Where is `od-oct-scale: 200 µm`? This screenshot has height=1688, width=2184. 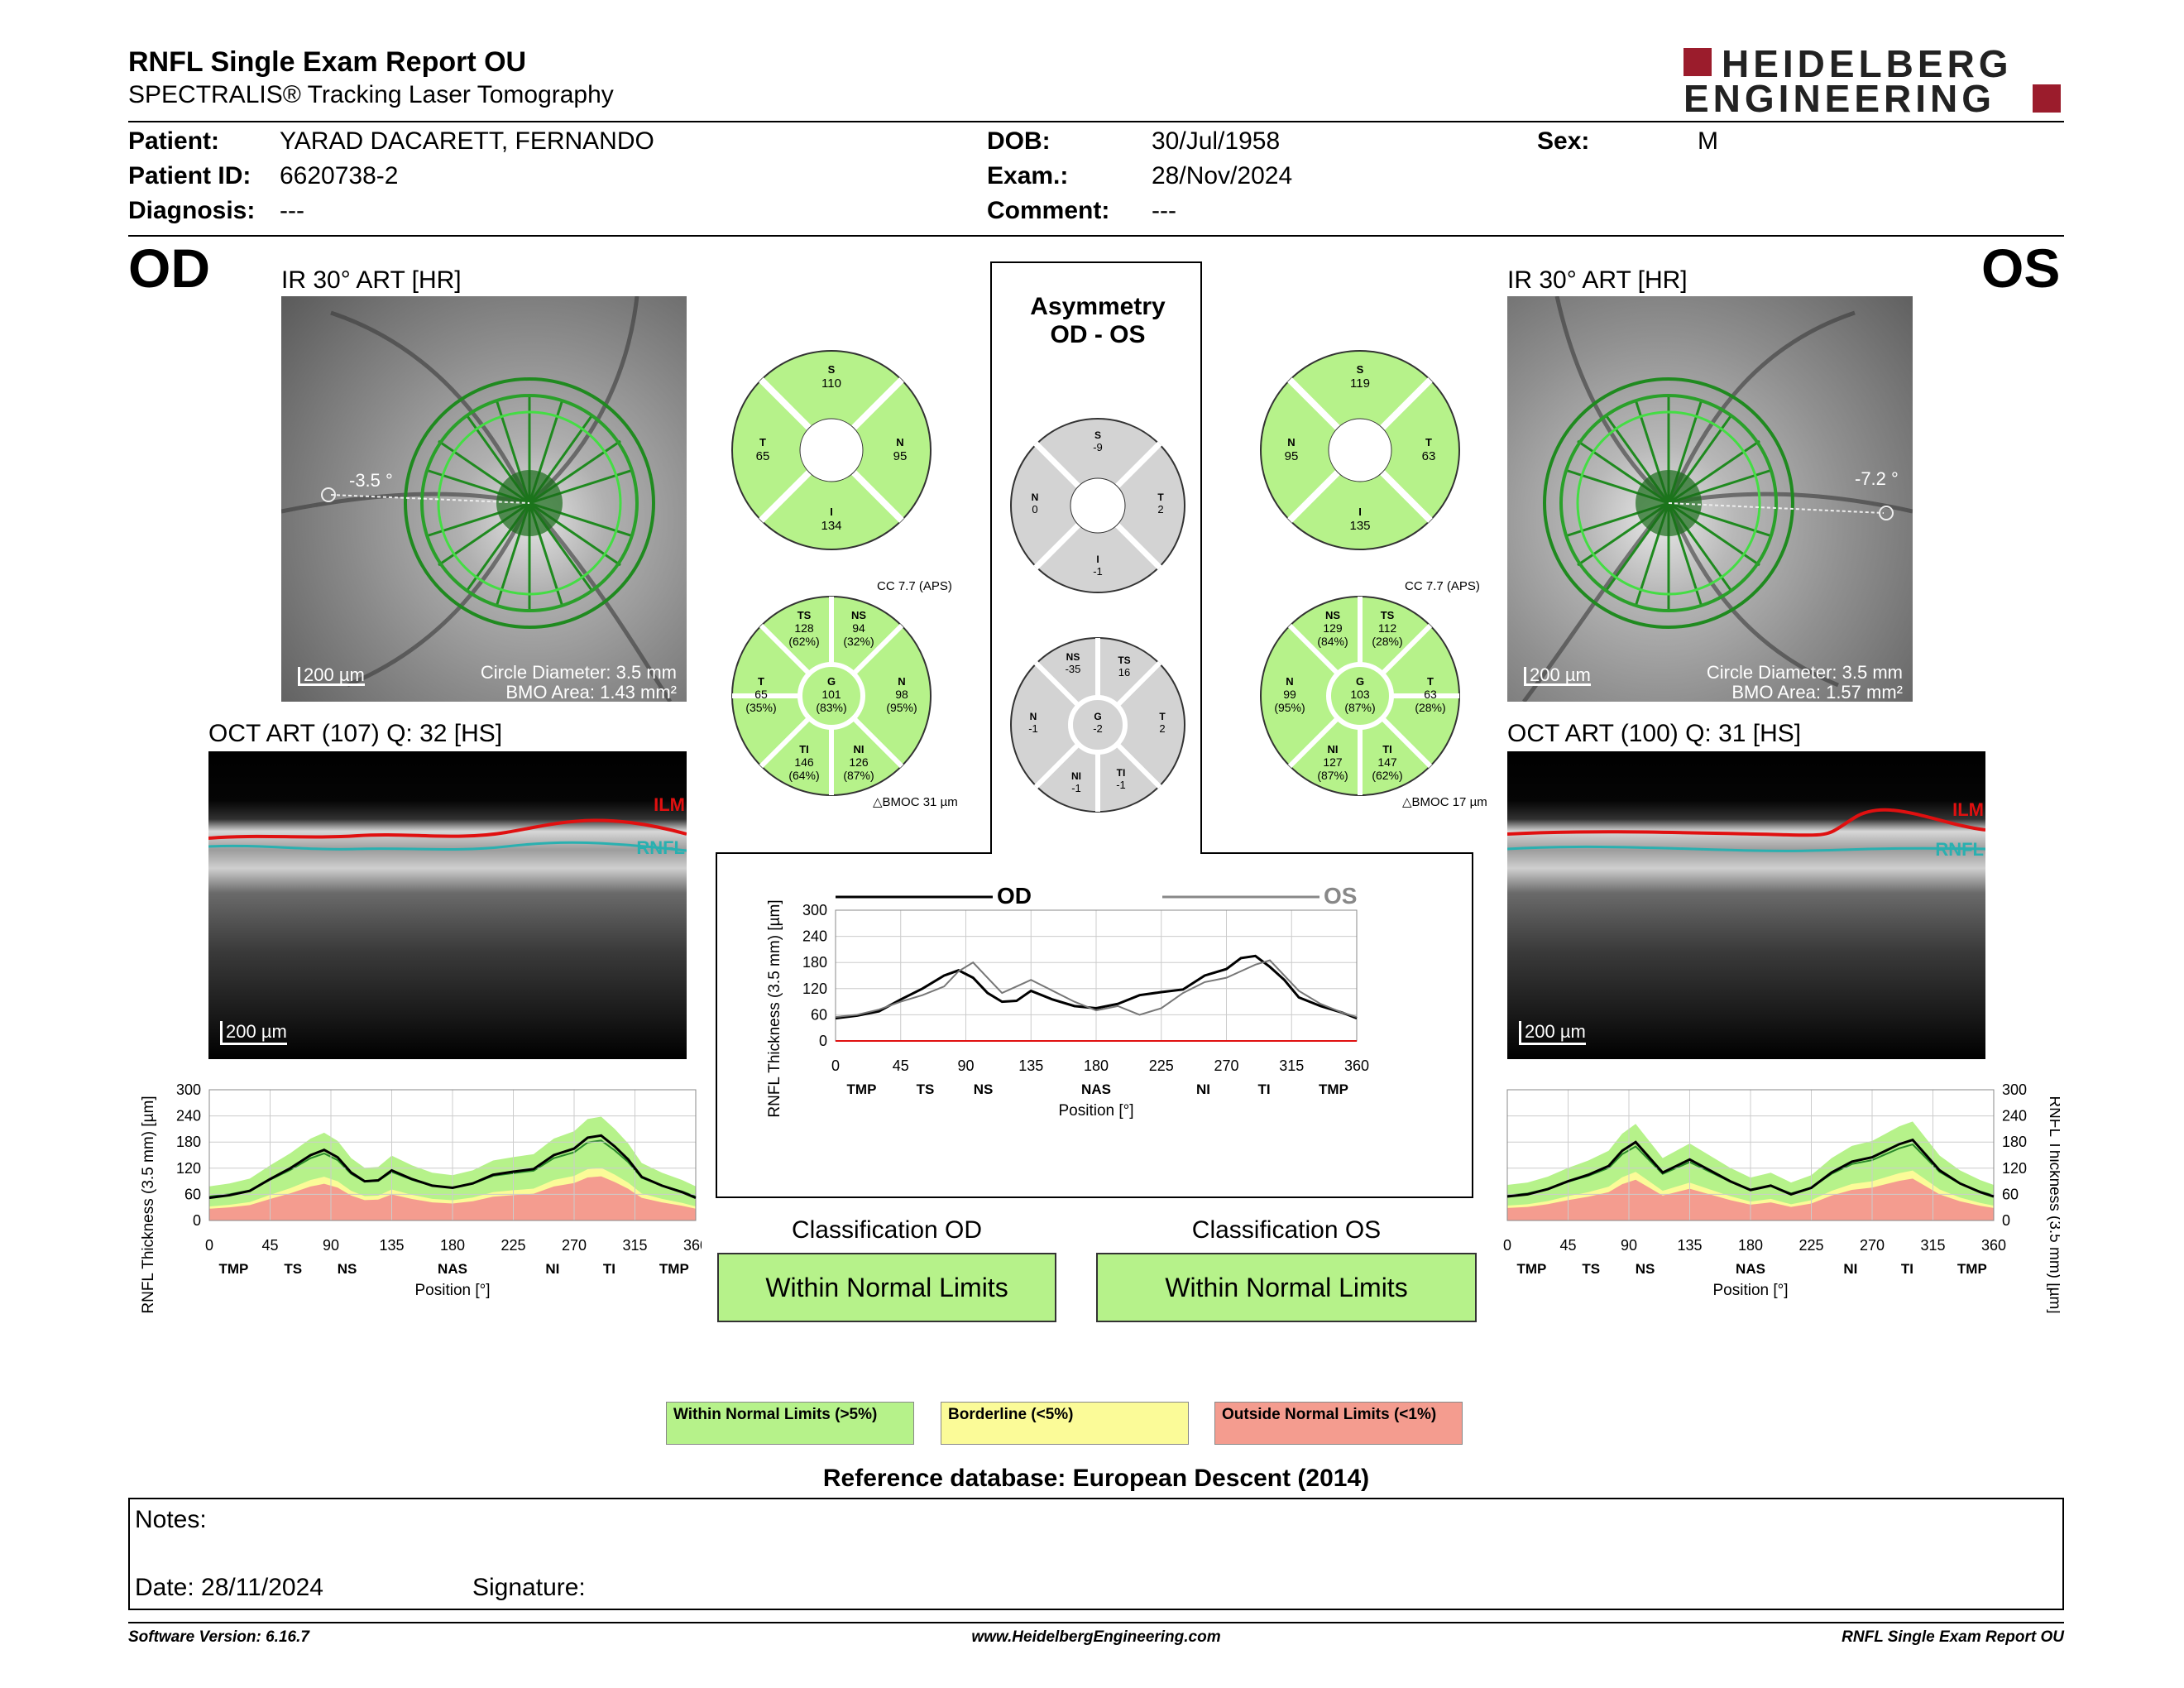
od-oct-scale: 200 µm is located at coordinates (253, 1033).